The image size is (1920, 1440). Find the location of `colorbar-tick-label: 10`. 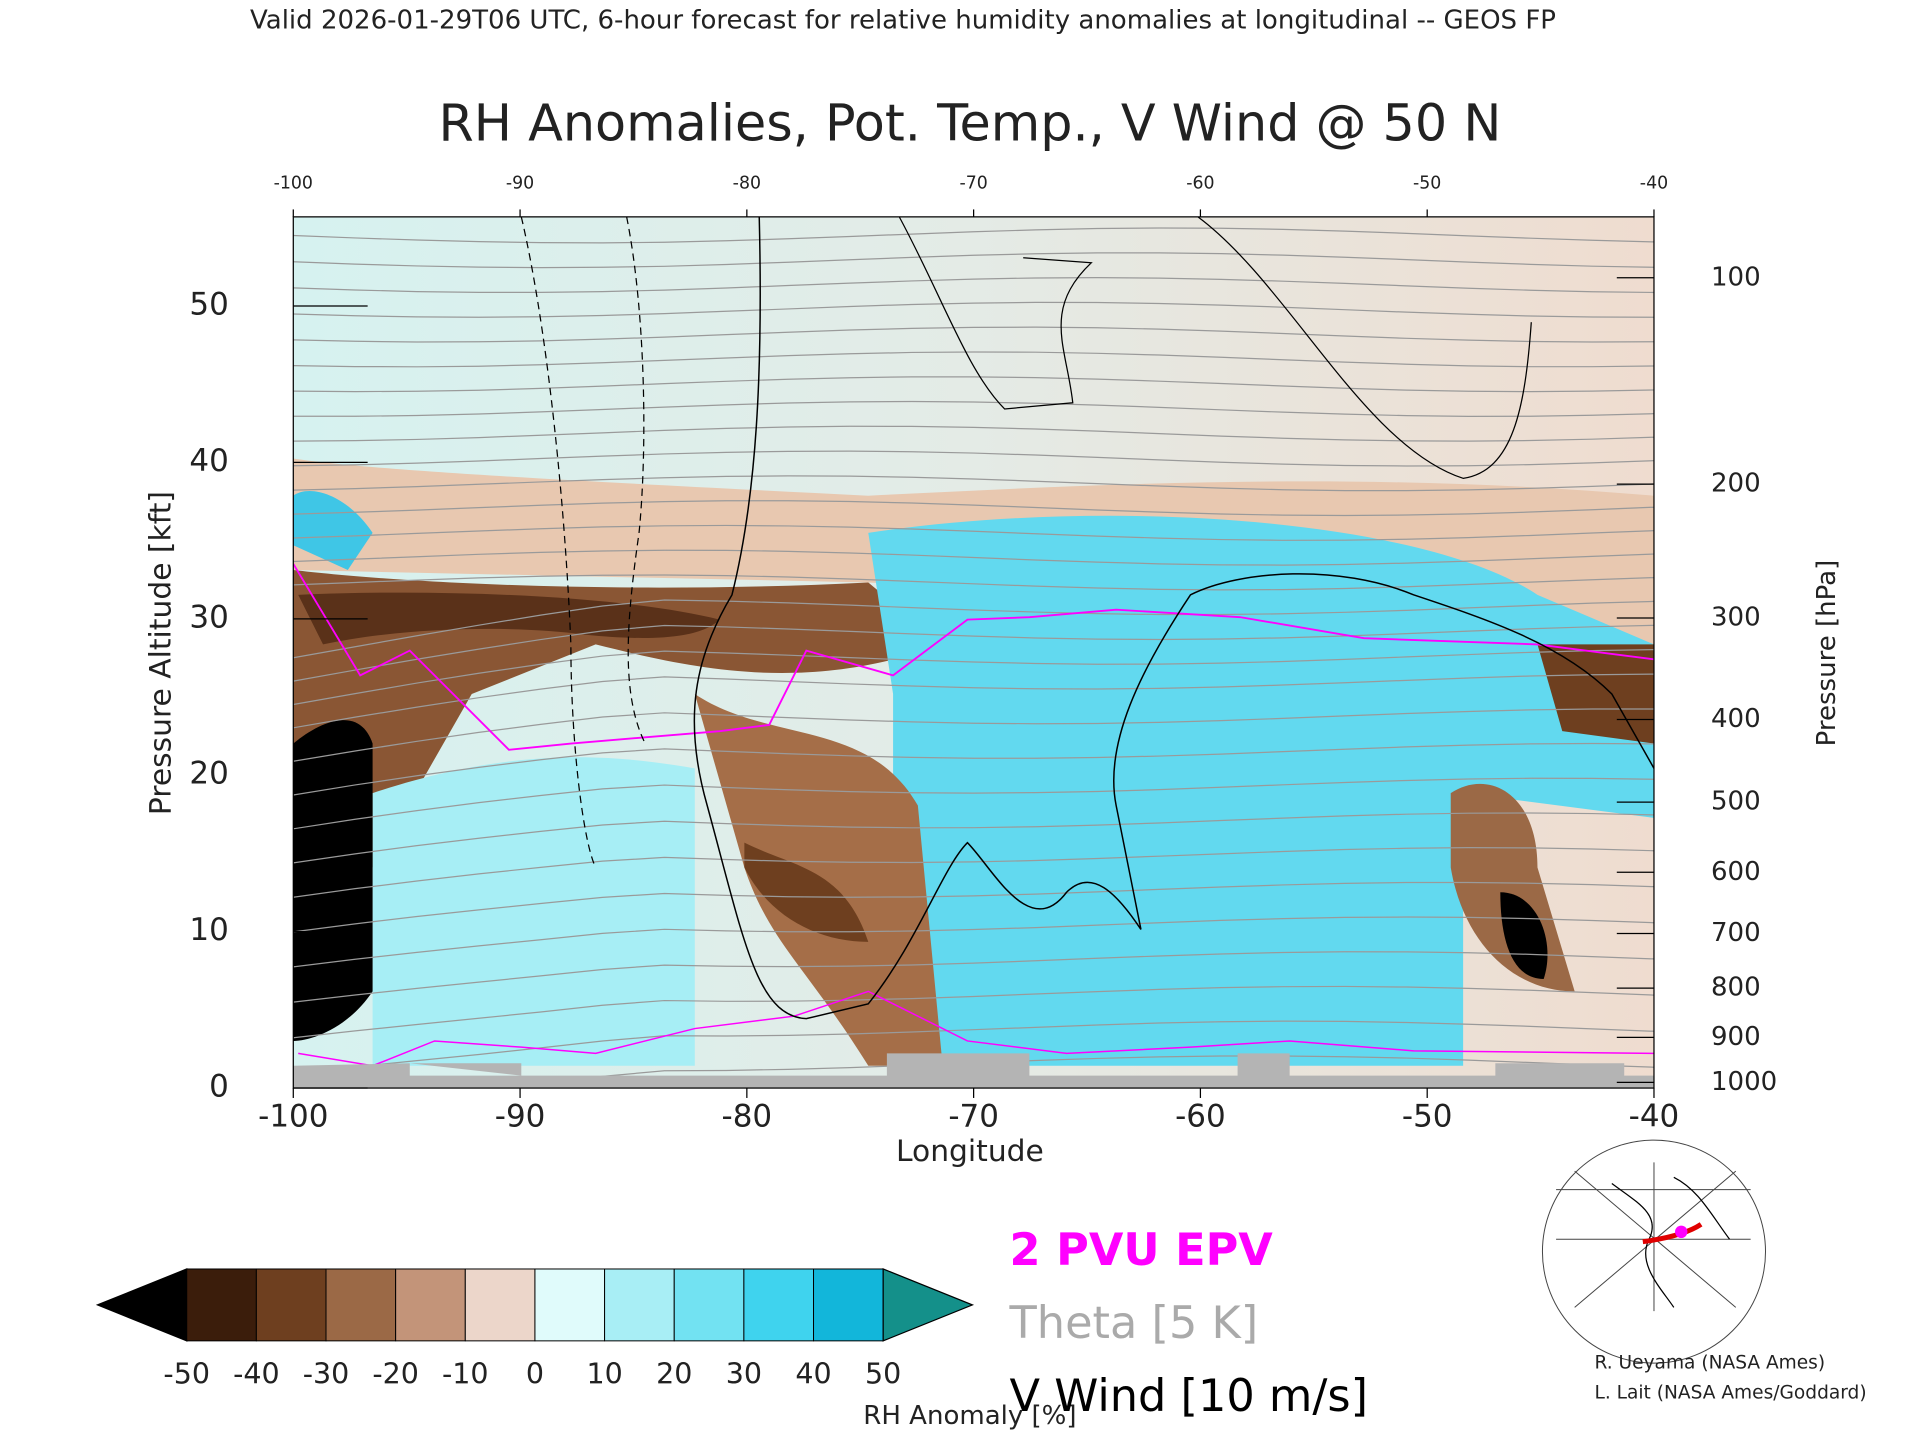

colorbar-tick-label: 10 is located at coordinates (604, 1374).